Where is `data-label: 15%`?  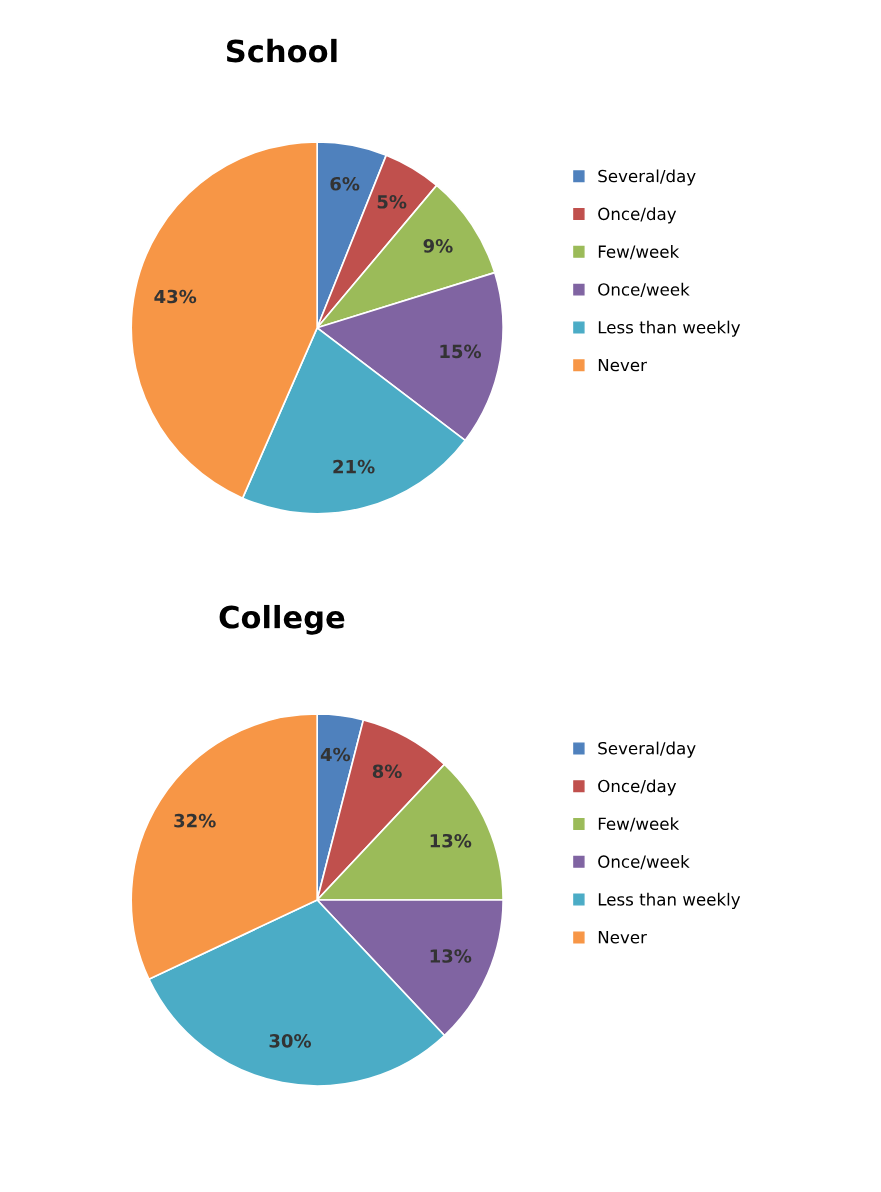 data-label: 15% is located at coordinates (461, 351).